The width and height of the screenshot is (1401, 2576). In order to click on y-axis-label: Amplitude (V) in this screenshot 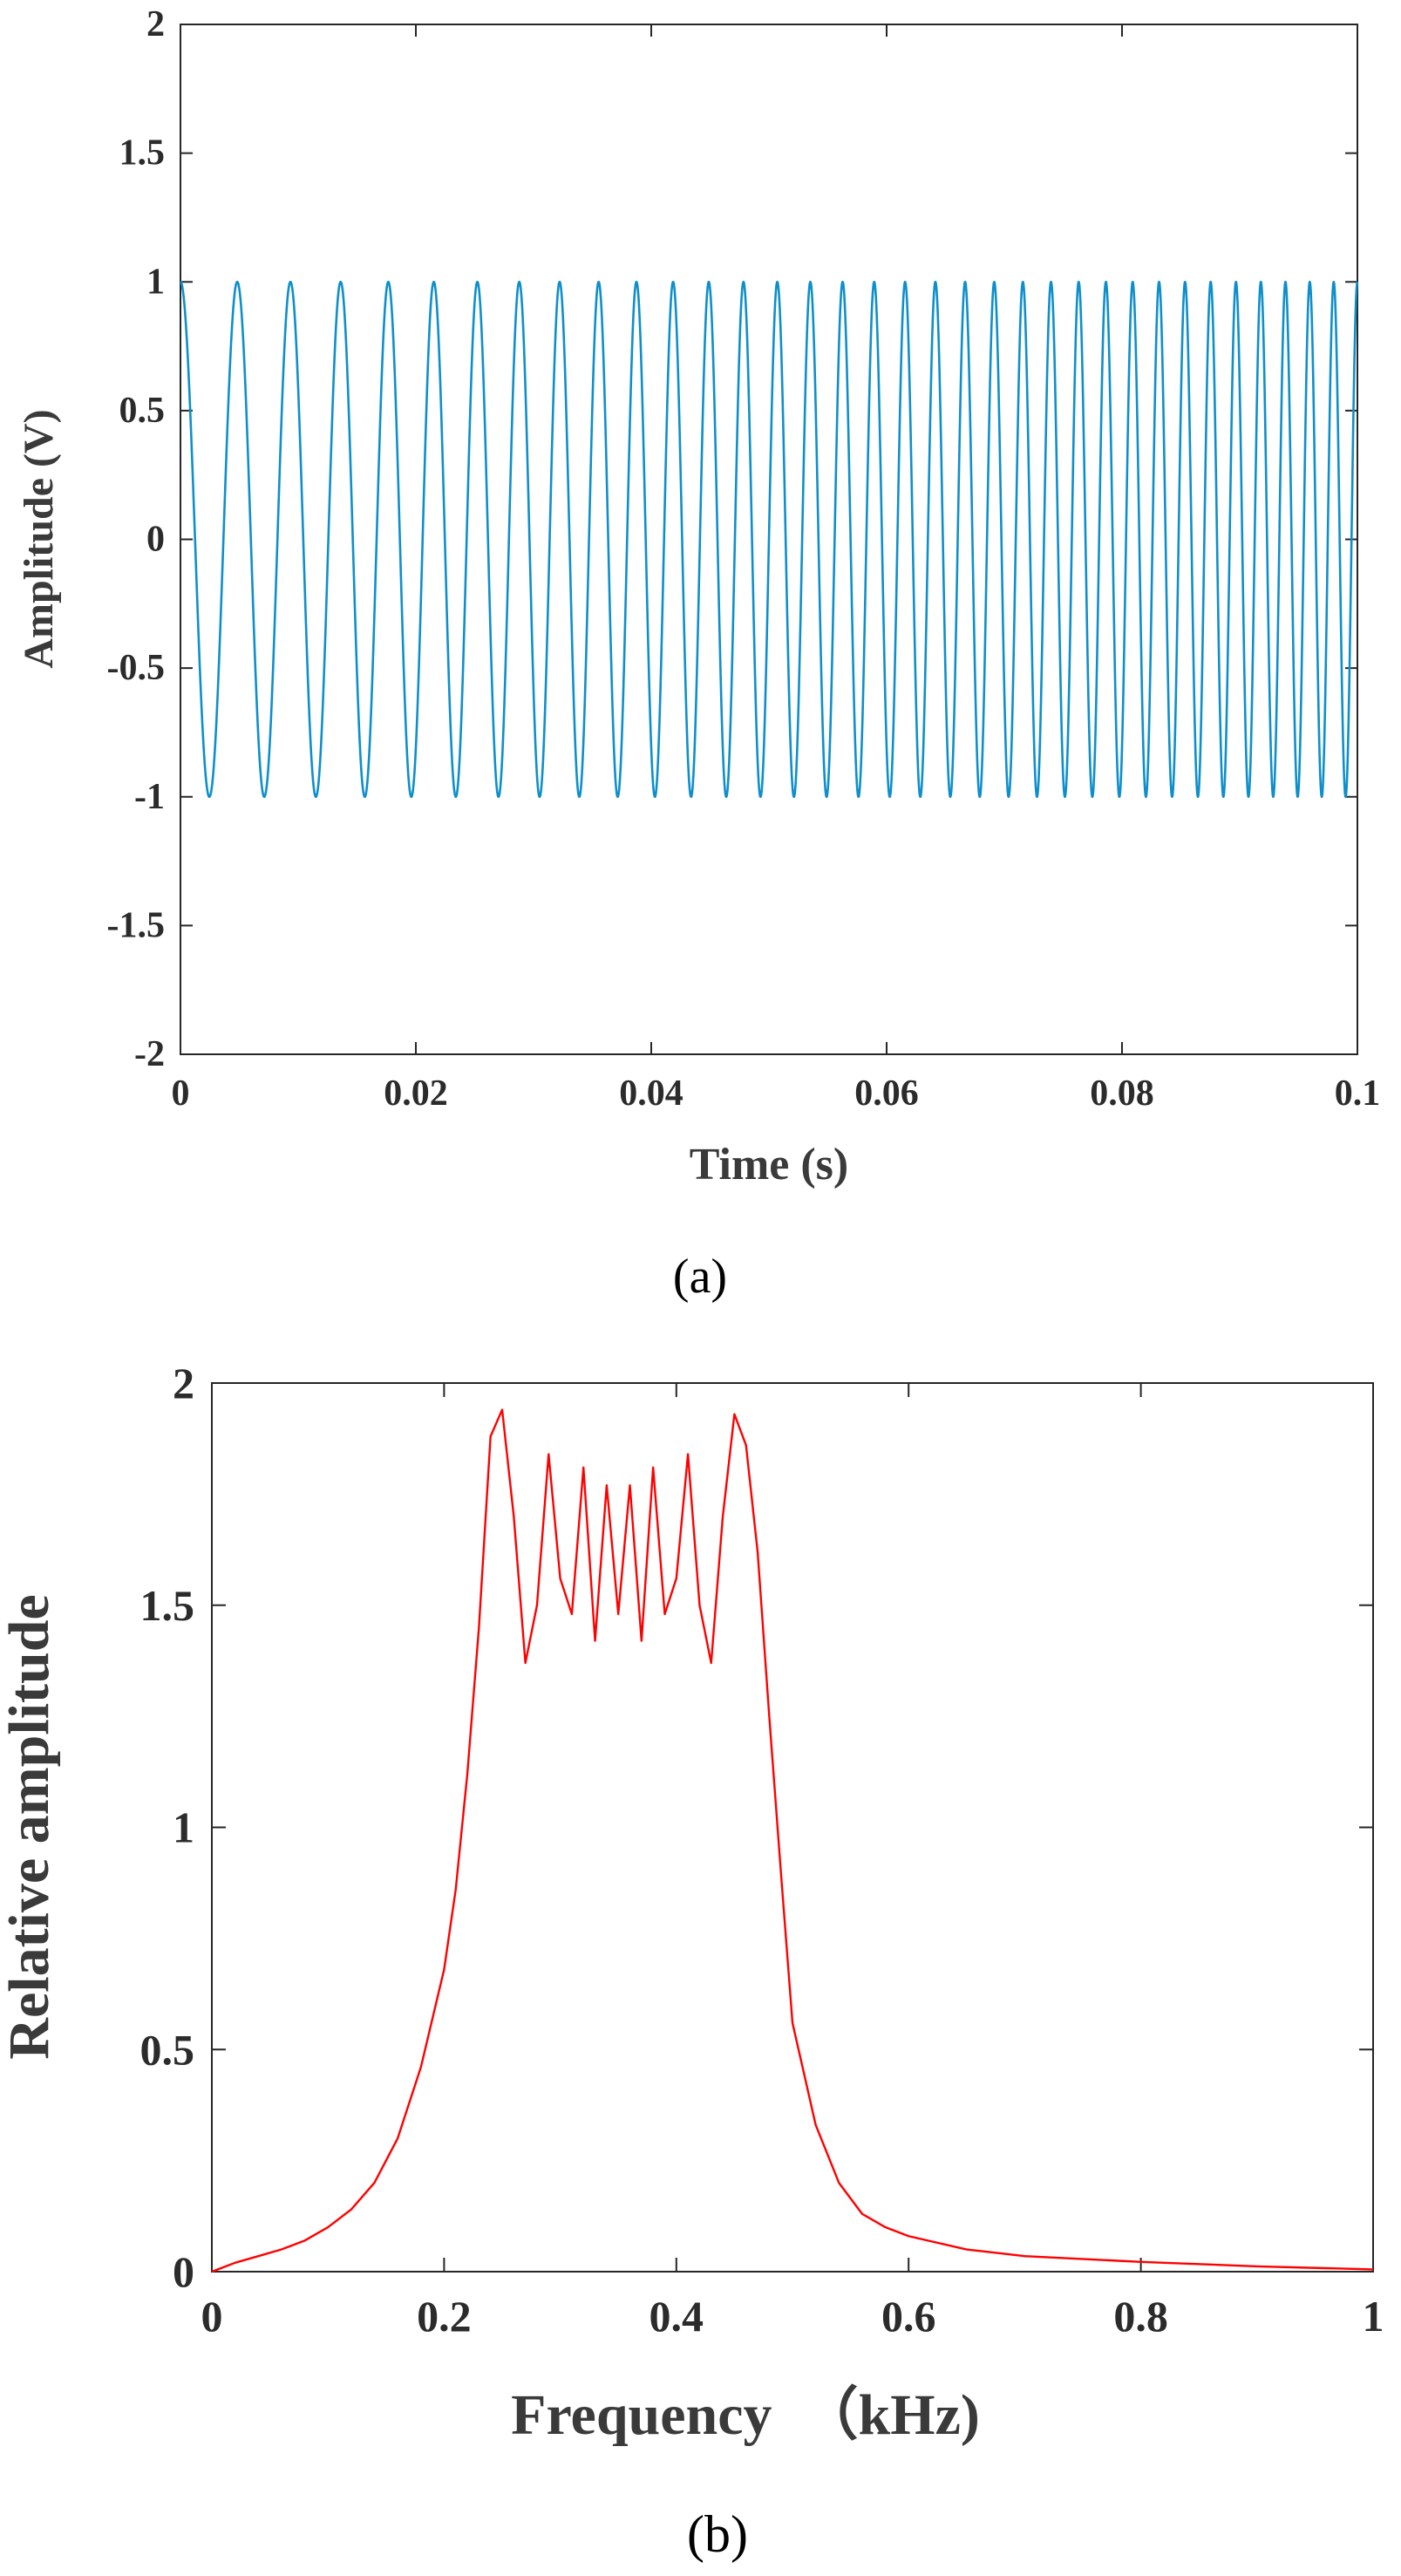, I will do `click(39, 539)`.